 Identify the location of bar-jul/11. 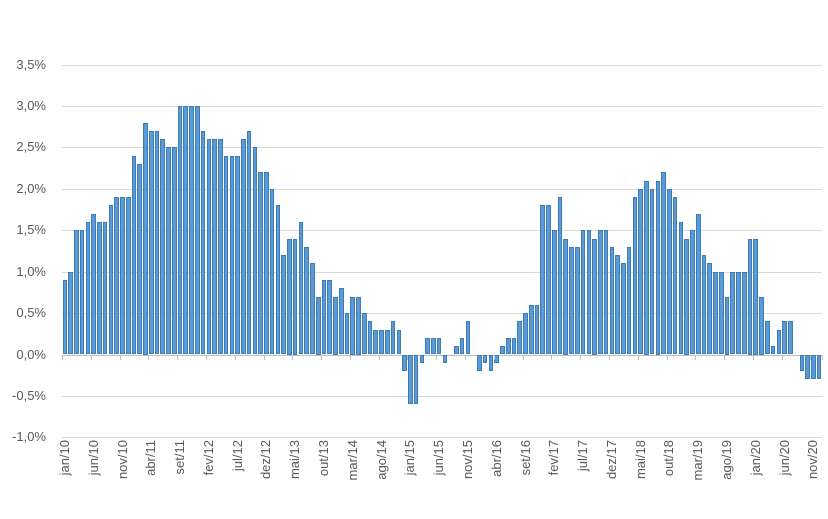
(168, 251).